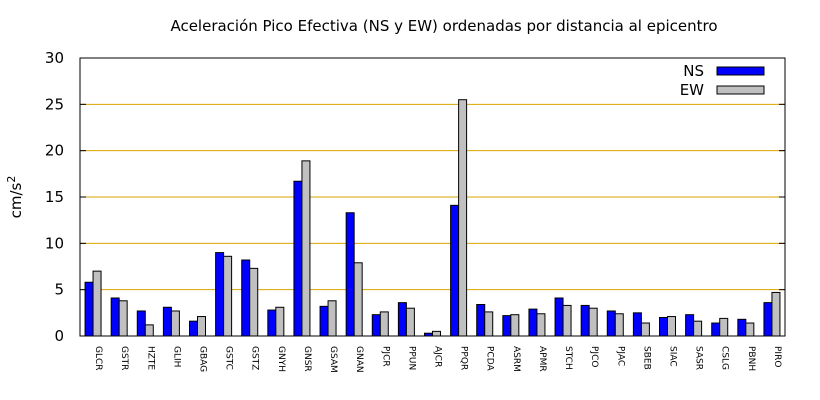  Describe the element at coordinates (298, 258) in the screenshot. I see `bar-ns-gnsr` at that location.